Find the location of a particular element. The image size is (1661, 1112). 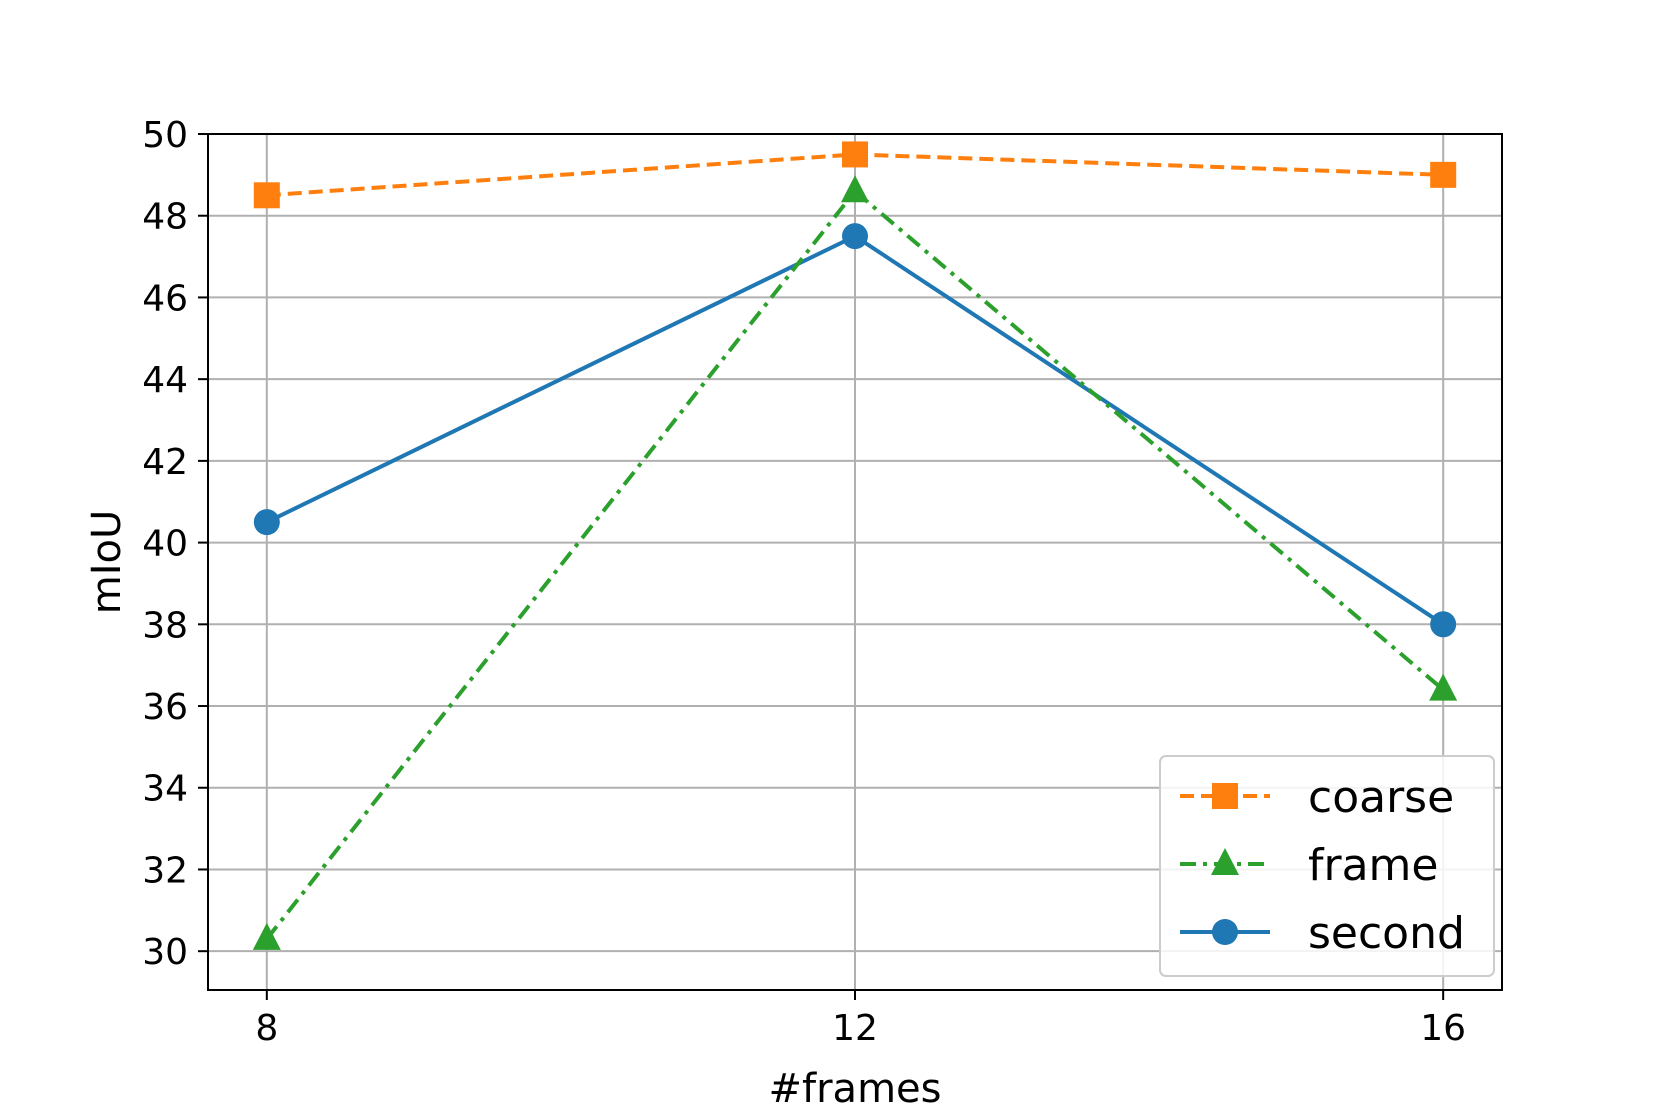

y-tick-label: 30 is located at coordinates (165, 952).